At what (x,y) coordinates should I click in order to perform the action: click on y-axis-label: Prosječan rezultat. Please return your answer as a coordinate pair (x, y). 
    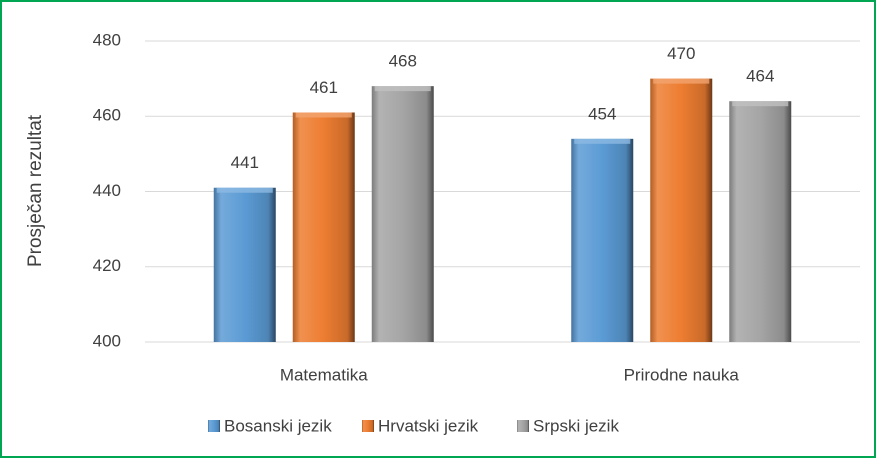
    Looking at the image, I should click on (35, 190).